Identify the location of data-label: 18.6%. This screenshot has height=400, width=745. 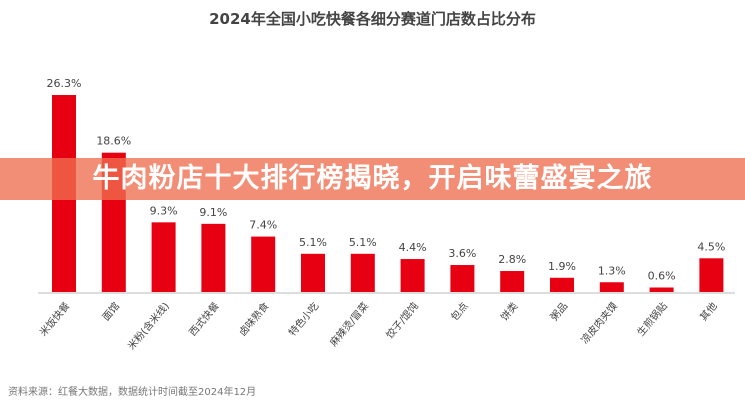
(113, 141).